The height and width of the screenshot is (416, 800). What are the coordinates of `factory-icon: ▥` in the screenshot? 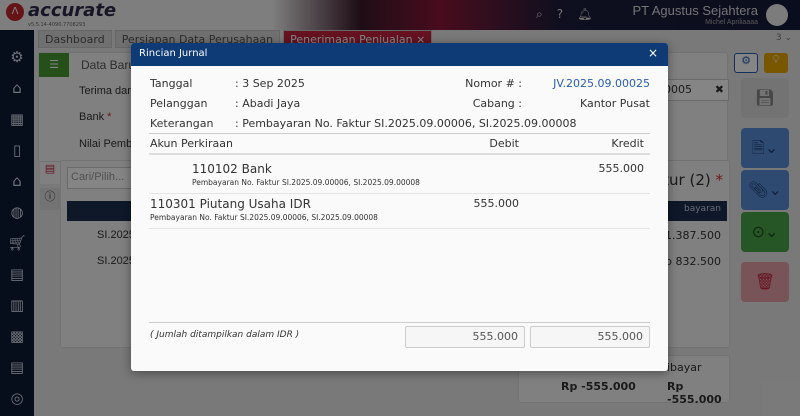 It's located at (17, 305).